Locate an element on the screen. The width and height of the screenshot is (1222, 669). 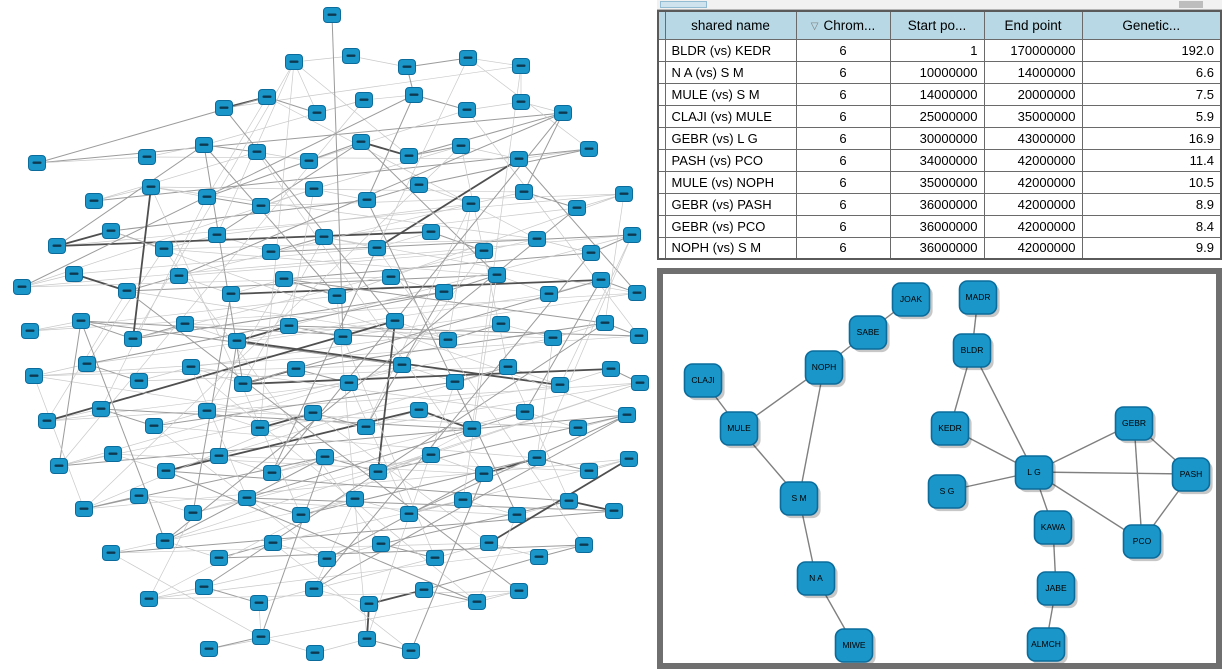
table-row: GEBR (vs) L G 6 30000000 43000000 16.9 is located at coordinates (939, 138).